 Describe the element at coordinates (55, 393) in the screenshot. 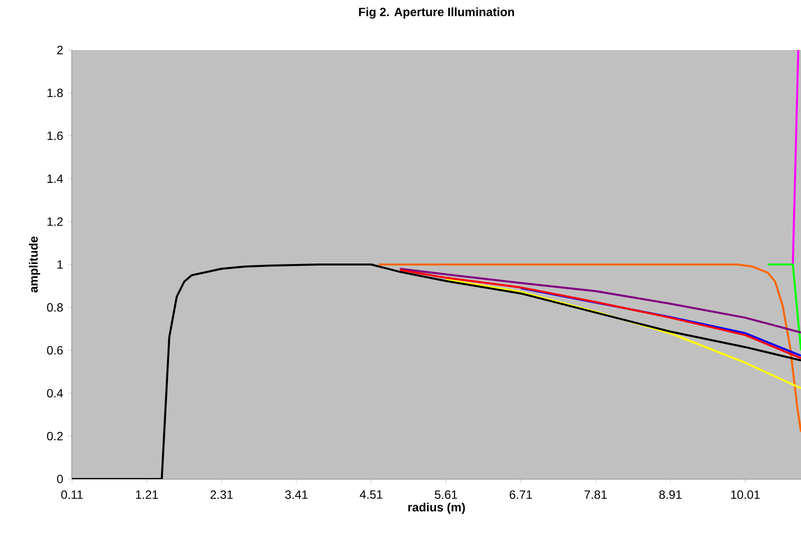

I see `y-tick-label: 0.4` at that location.